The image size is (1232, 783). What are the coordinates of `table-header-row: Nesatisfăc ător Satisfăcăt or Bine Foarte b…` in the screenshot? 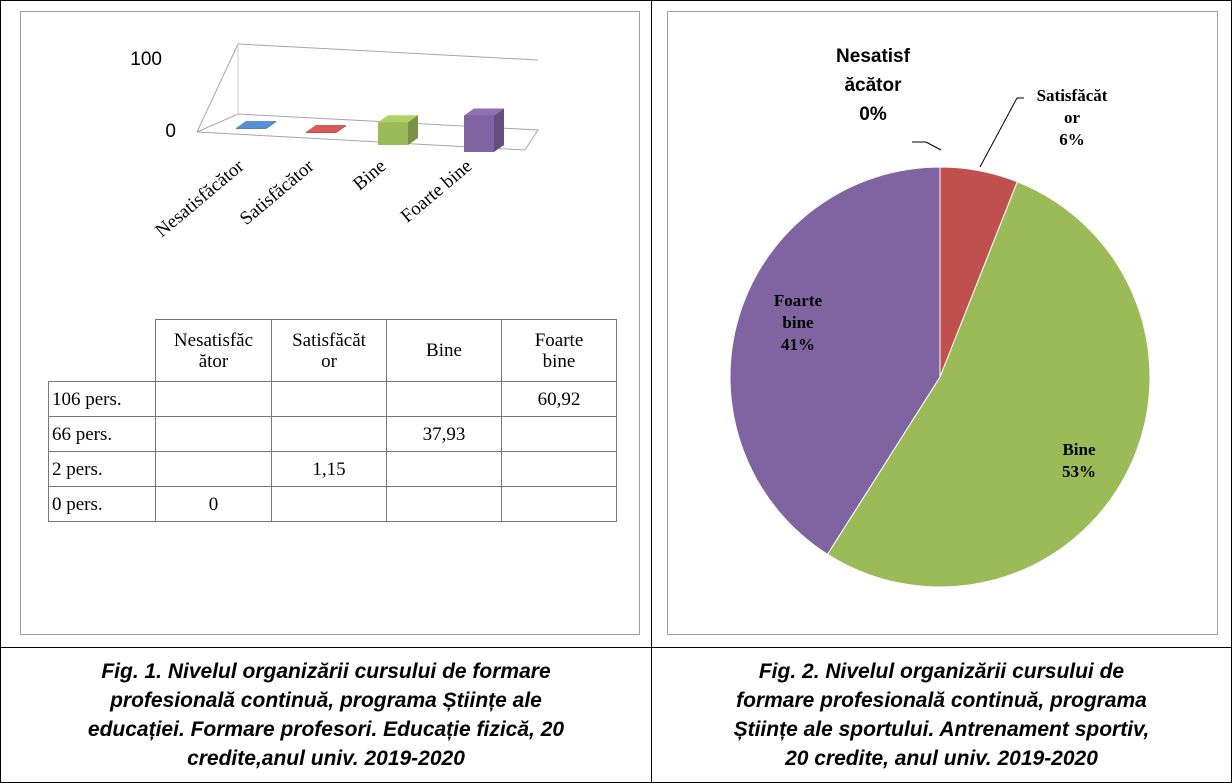 It's located at (332, 350).